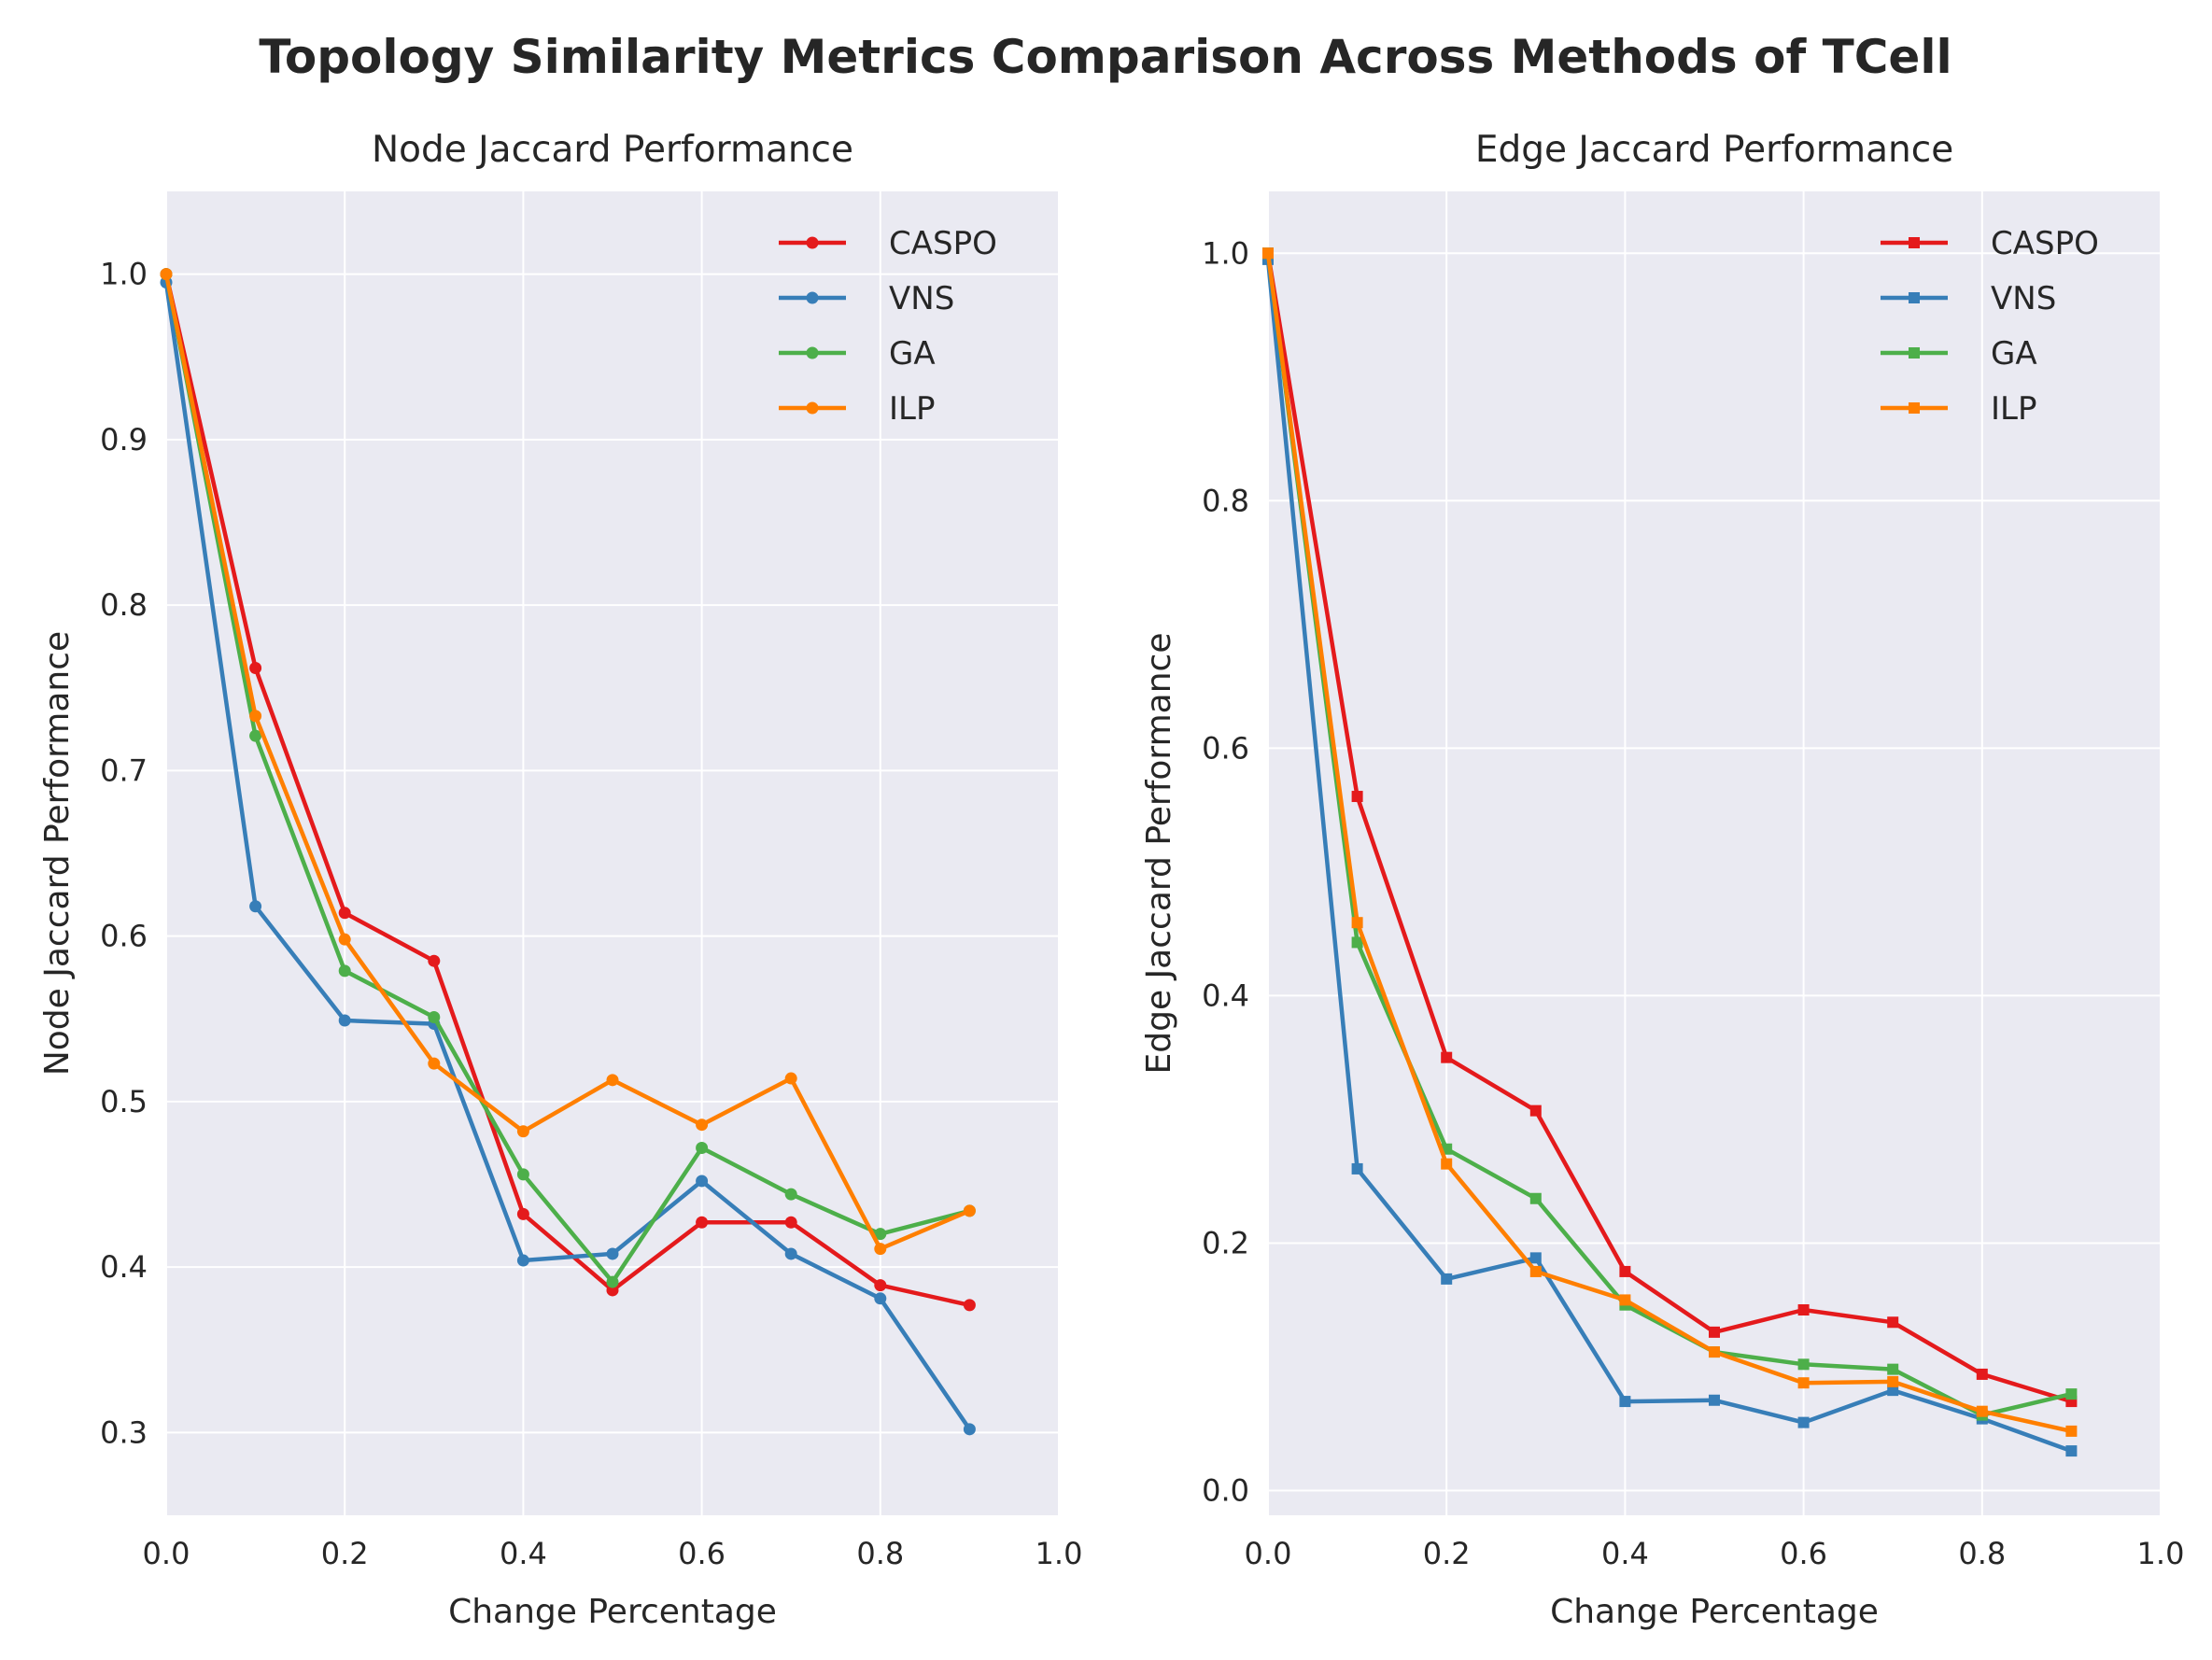 This screenshot has height=1660, width=2212. What do you see at coordinates (921, 298) in the screenshot?
I see `legend-label: VNS` at bounding box center [921, 298].